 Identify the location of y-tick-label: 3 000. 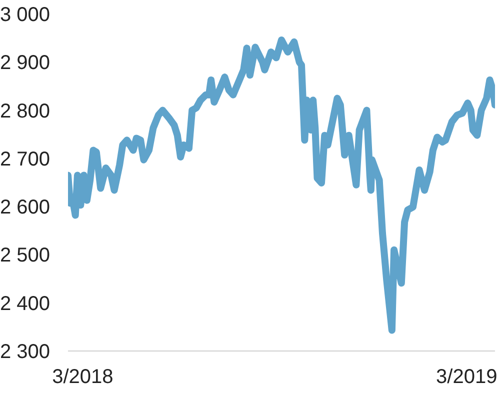
(25, 15).